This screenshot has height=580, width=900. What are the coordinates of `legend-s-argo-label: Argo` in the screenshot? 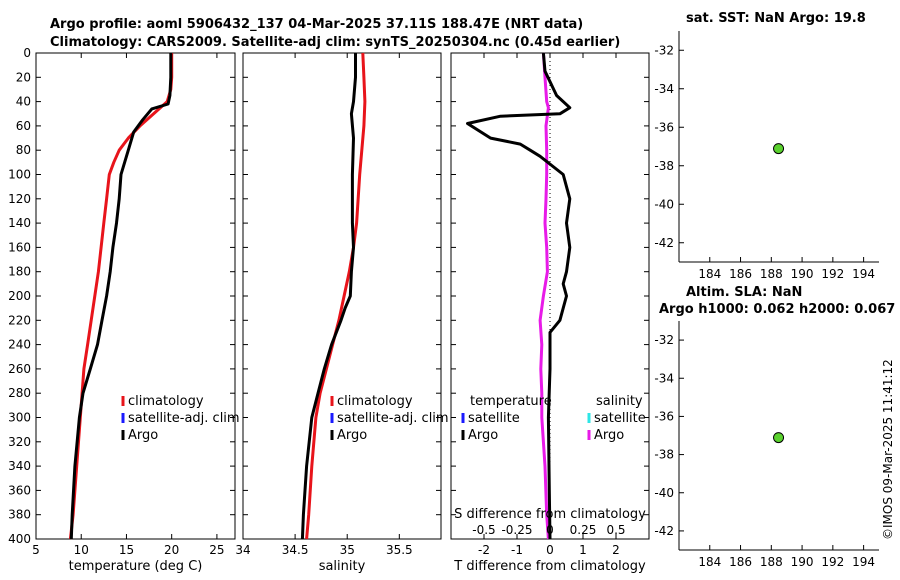 It's located at (609, 435).